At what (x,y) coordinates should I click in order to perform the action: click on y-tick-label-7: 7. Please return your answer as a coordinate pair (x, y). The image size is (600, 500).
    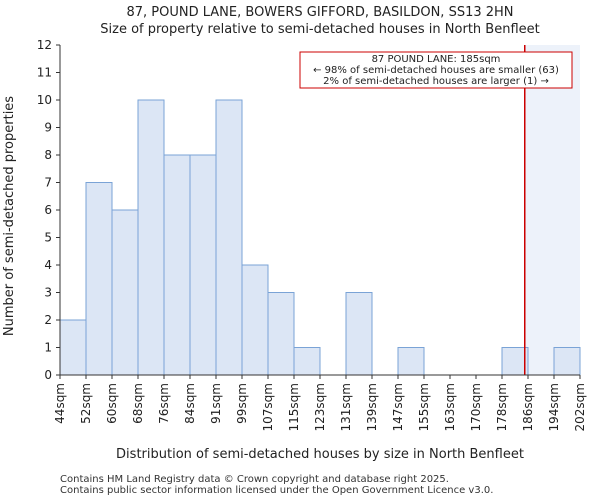
    Looking at the image, I should click on (48, 183).